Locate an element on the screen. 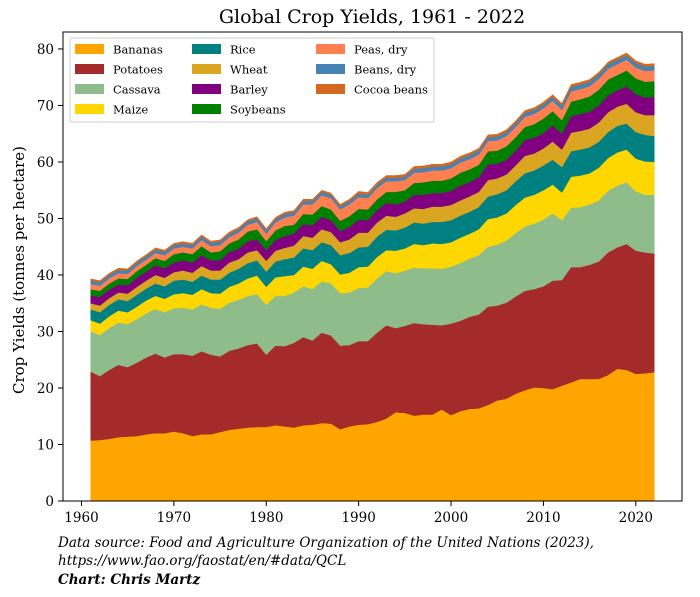 This screenshot has height=597, width=700. x-tick-label: 1970 is located at coordinates (174, 518).